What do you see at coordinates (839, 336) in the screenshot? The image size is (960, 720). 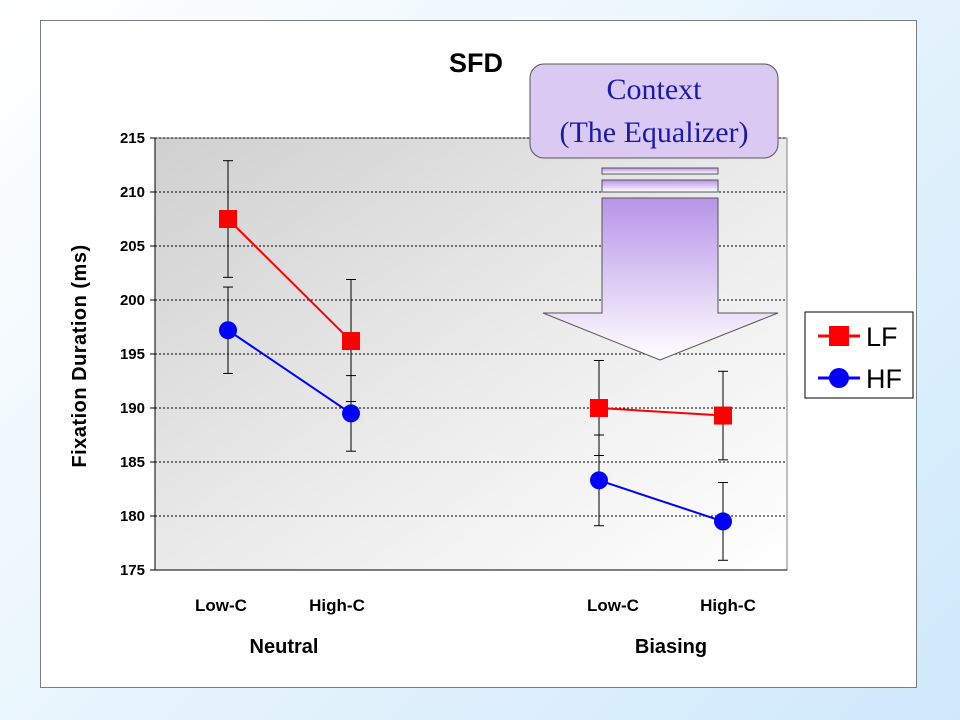 I see `legend-marker-lf` at bounding box center [839, 336].